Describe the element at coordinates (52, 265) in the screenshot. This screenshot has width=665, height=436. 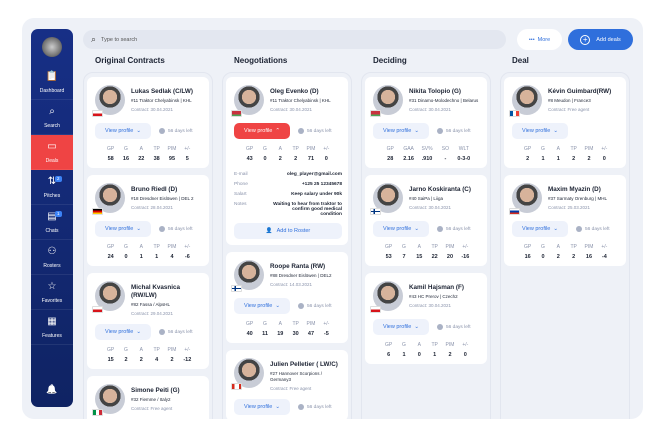
I see `sidebar-item-label: Rosters` at that location.